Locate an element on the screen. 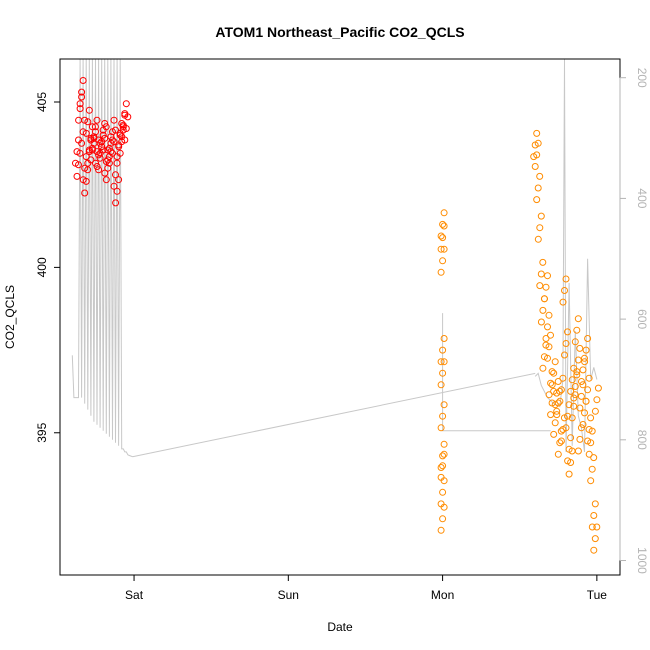  y-tick-label: 395 is located at coordinates (42, 432).